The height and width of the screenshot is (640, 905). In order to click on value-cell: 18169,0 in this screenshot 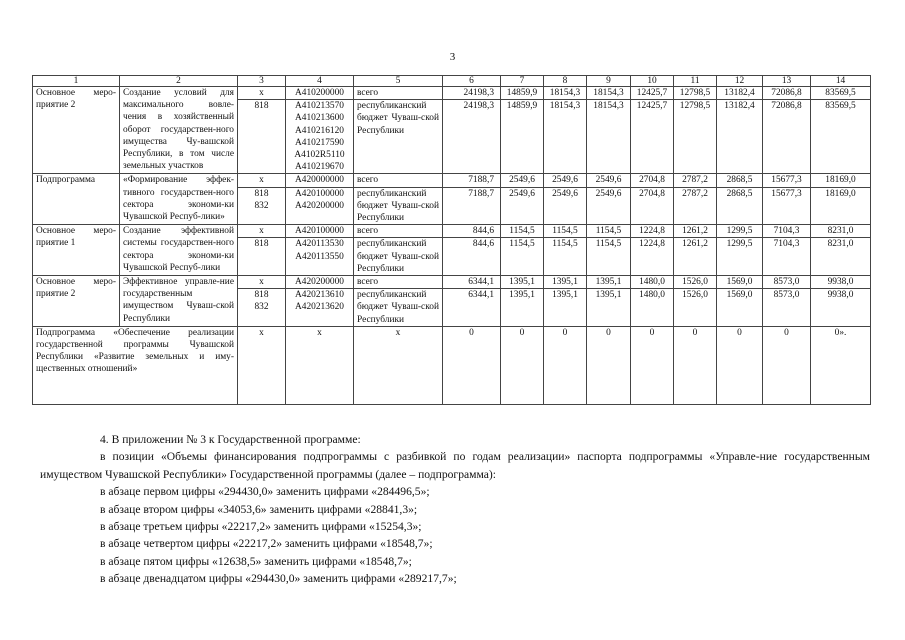, I will do `click(840, 206)`.